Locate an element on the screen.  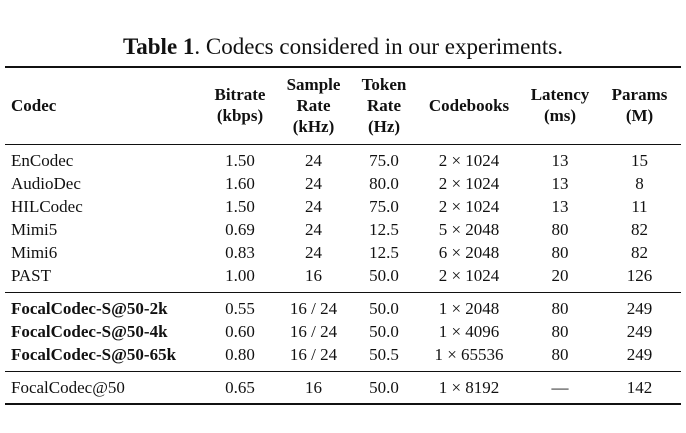
top-rule is located at coordinates (343, 67).